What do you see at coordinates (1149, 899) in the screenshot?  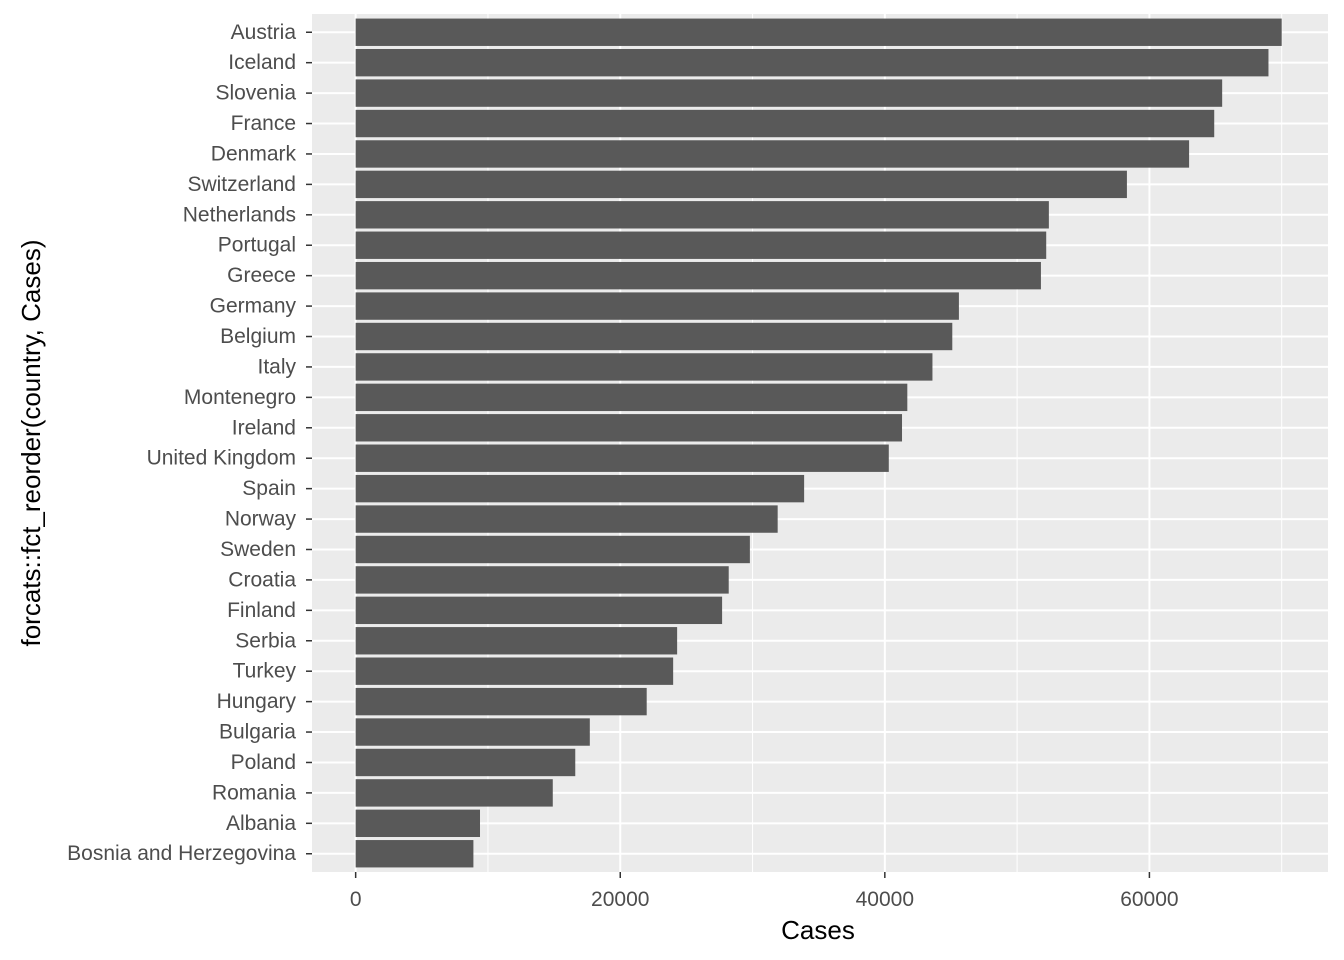 I see `x-tick-label: 60000` at bounding box center [1149, 899].